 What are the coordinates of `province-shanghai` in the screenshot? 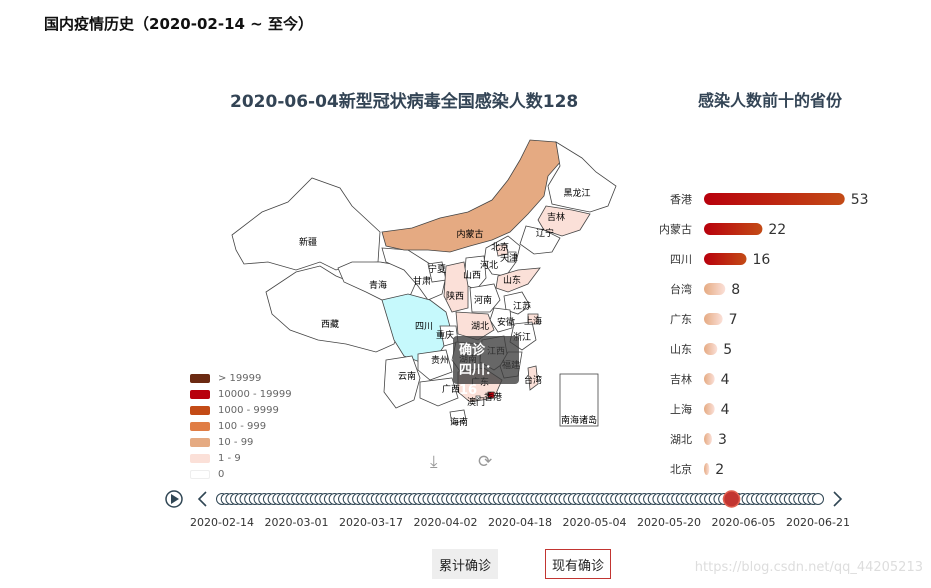 It's located at (533, 319).